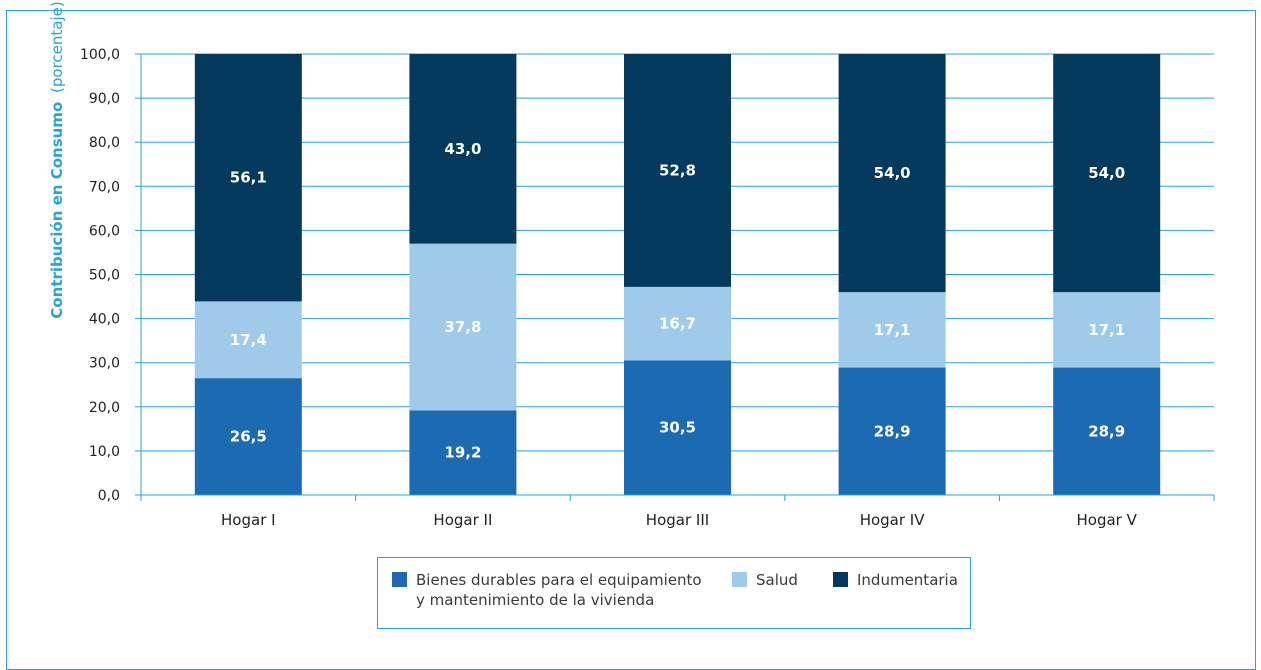  I want to click on x-tick-label: Hogar II, so click(462, 520).